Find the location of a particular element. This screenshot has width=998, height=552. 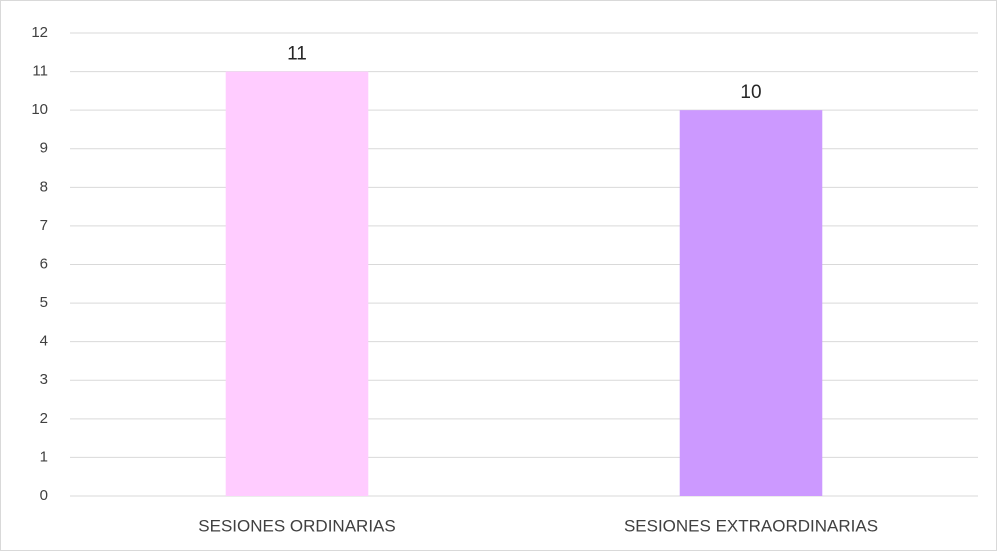

y-tick-label: 10 is located at coordinates (39, 109).